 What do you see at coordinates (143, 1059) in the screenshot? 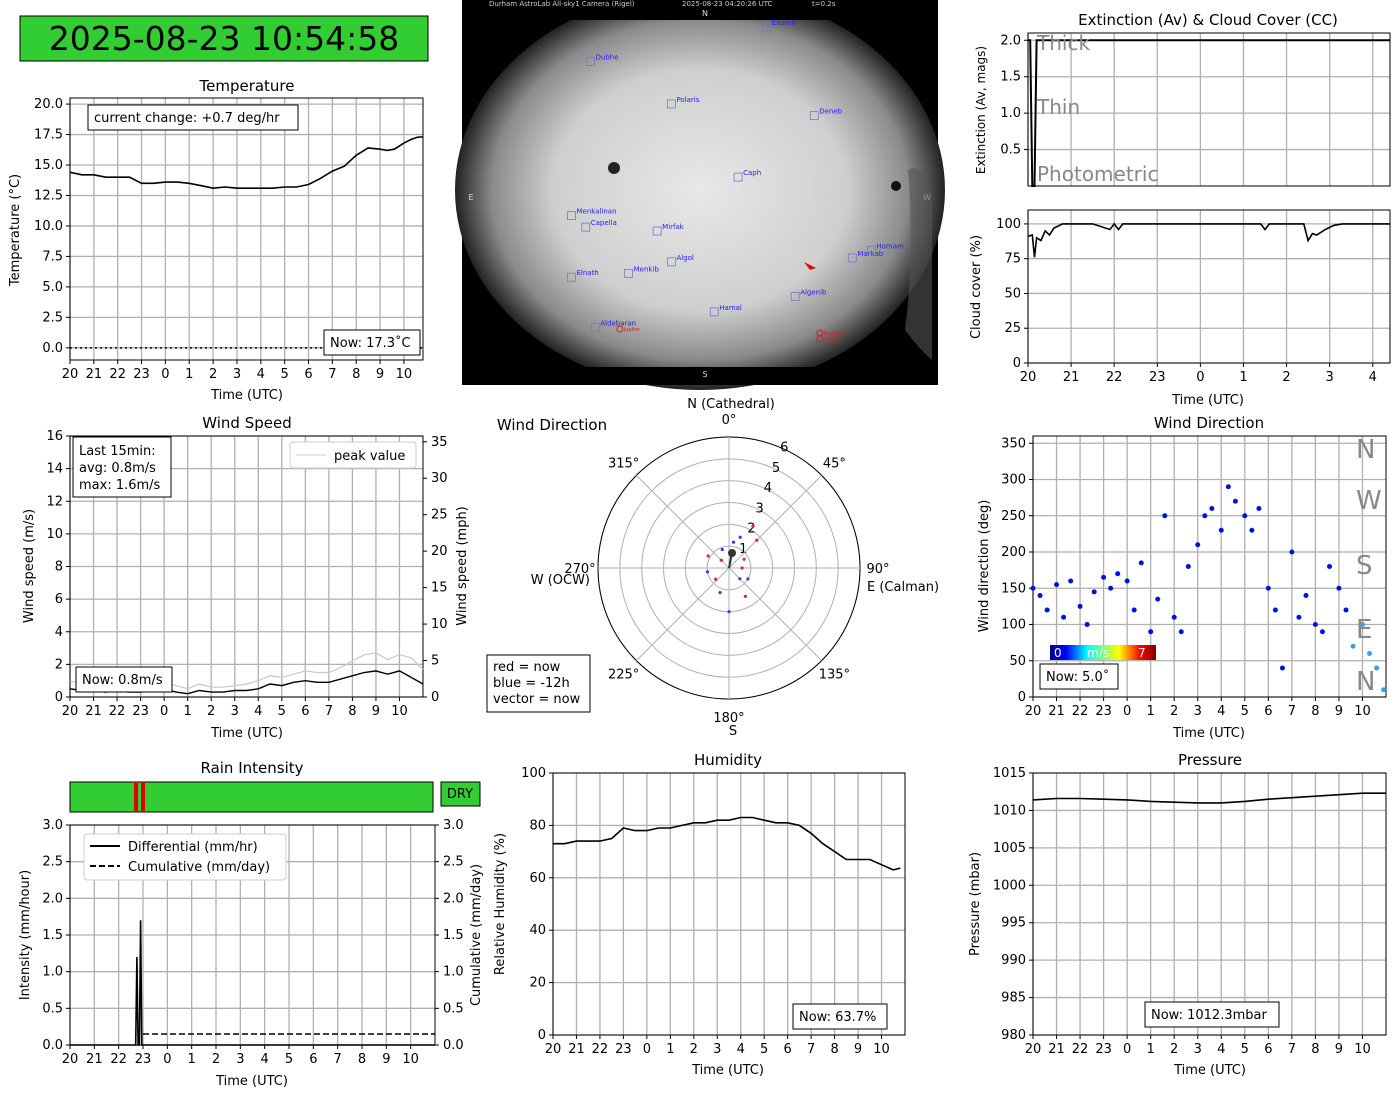
I see `rain-xtick-label: 23` at bounding box center [143, 1059].